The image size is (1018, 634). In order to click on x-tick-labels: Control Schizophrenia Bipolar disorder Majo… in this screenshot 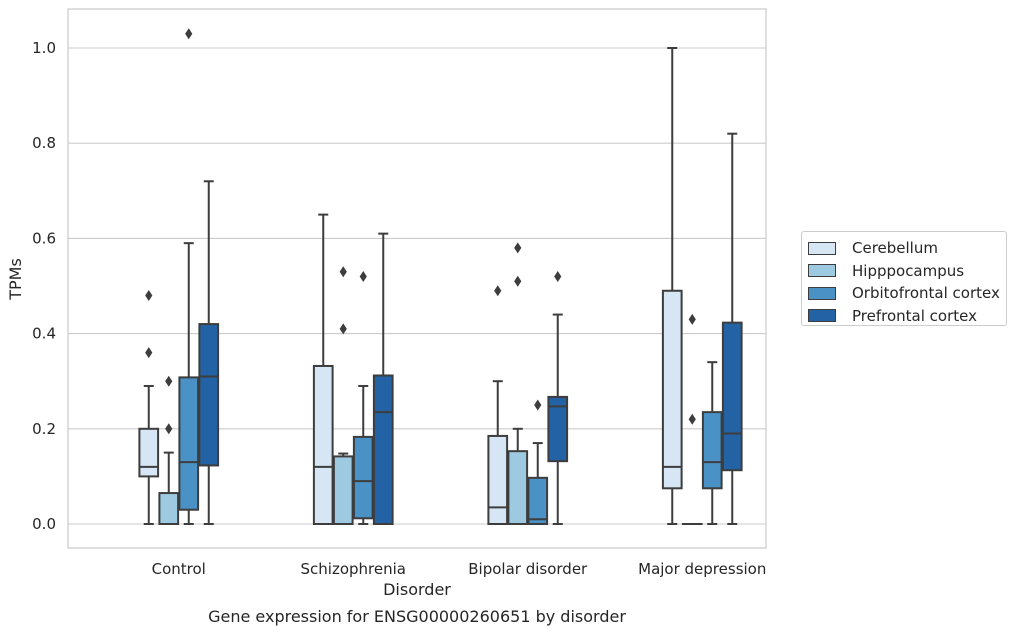, I will do `click(459, 569)`.